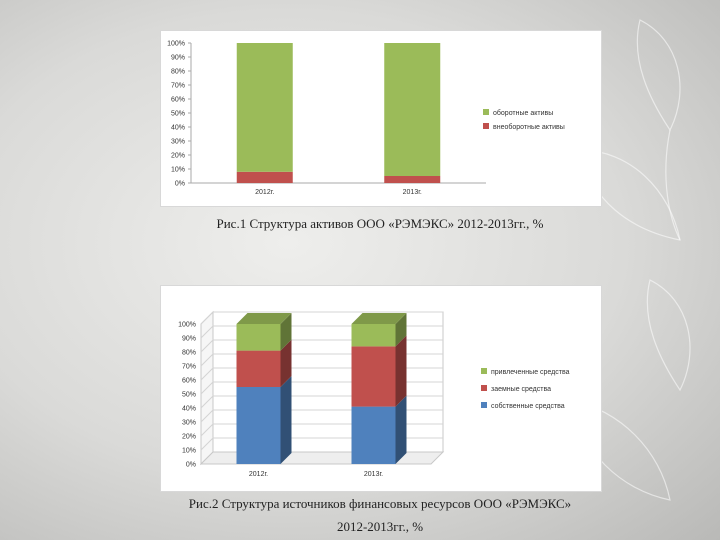  I want to click on chart-2-caption-line-2: 2012-2013гг., %, so click(380, 526).